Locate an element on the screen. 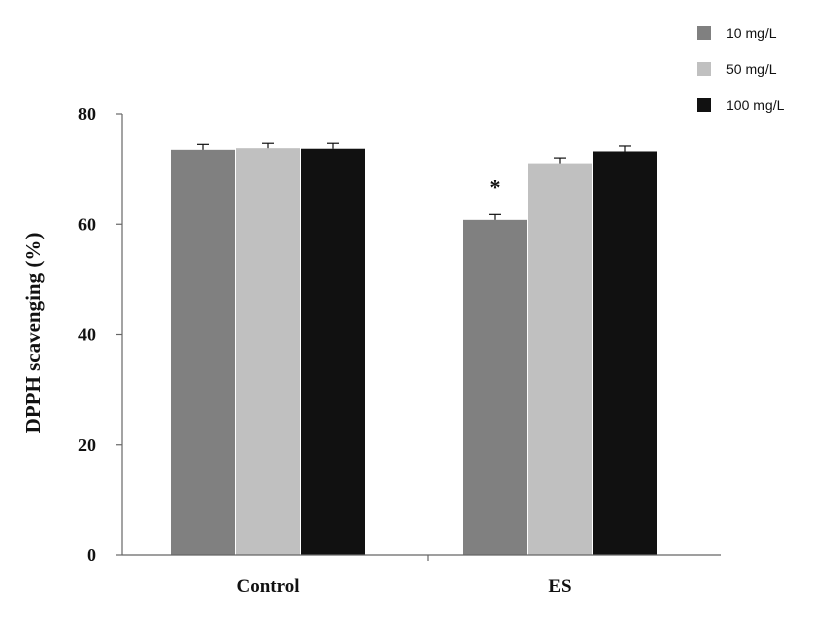 This screenshot has width=827, height=623. y-tick-label: 80 is located at coordinates (87, 114).